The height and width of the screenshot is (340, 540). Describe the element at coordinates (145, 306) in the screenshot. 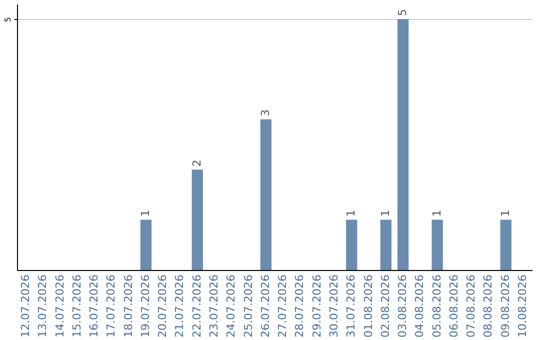

I see `x-tick-label: 19.07.2026` at that location.